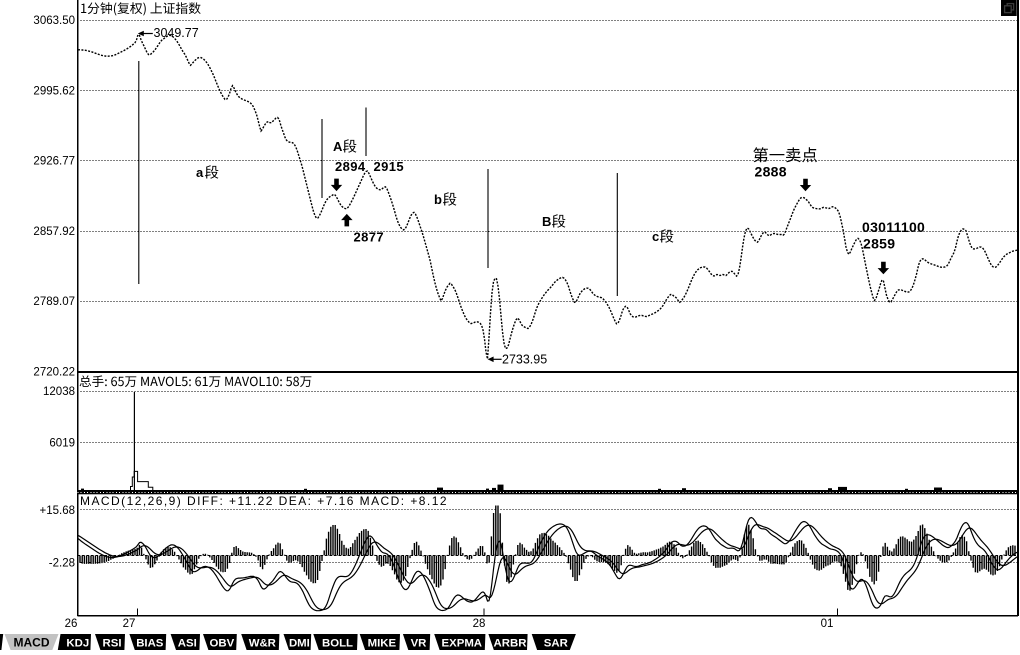  I want to click on svg-text: -2.28, so click(62, 564).